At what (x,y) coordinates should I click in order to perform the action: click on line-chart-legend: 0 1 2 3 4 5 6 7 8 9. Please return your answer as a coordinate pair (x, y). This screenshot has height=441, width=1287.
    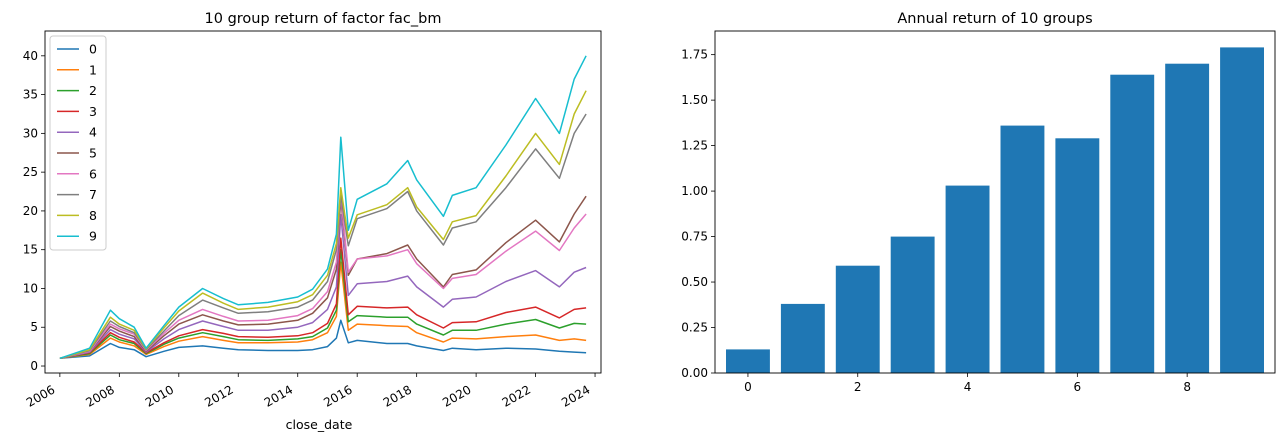
    Looking at the image, I should click on (78, 143).